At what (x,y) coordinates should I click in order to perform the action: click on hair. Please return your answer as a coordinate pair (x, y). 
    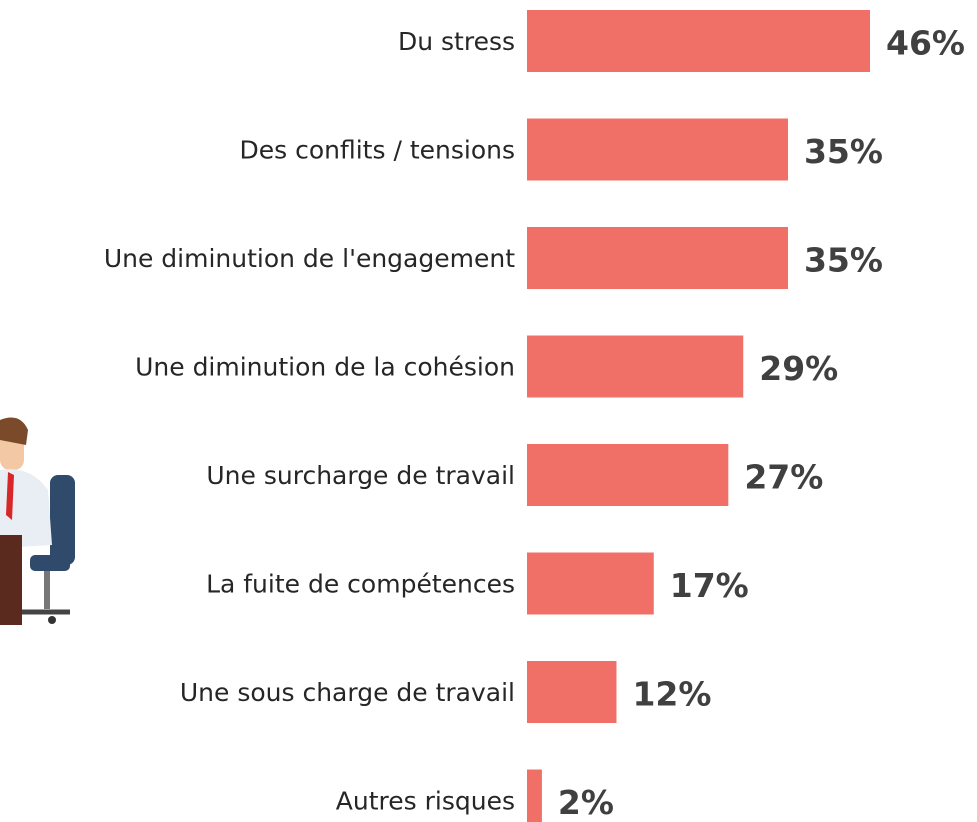
    Looking at the image, I should click on (14, 431).